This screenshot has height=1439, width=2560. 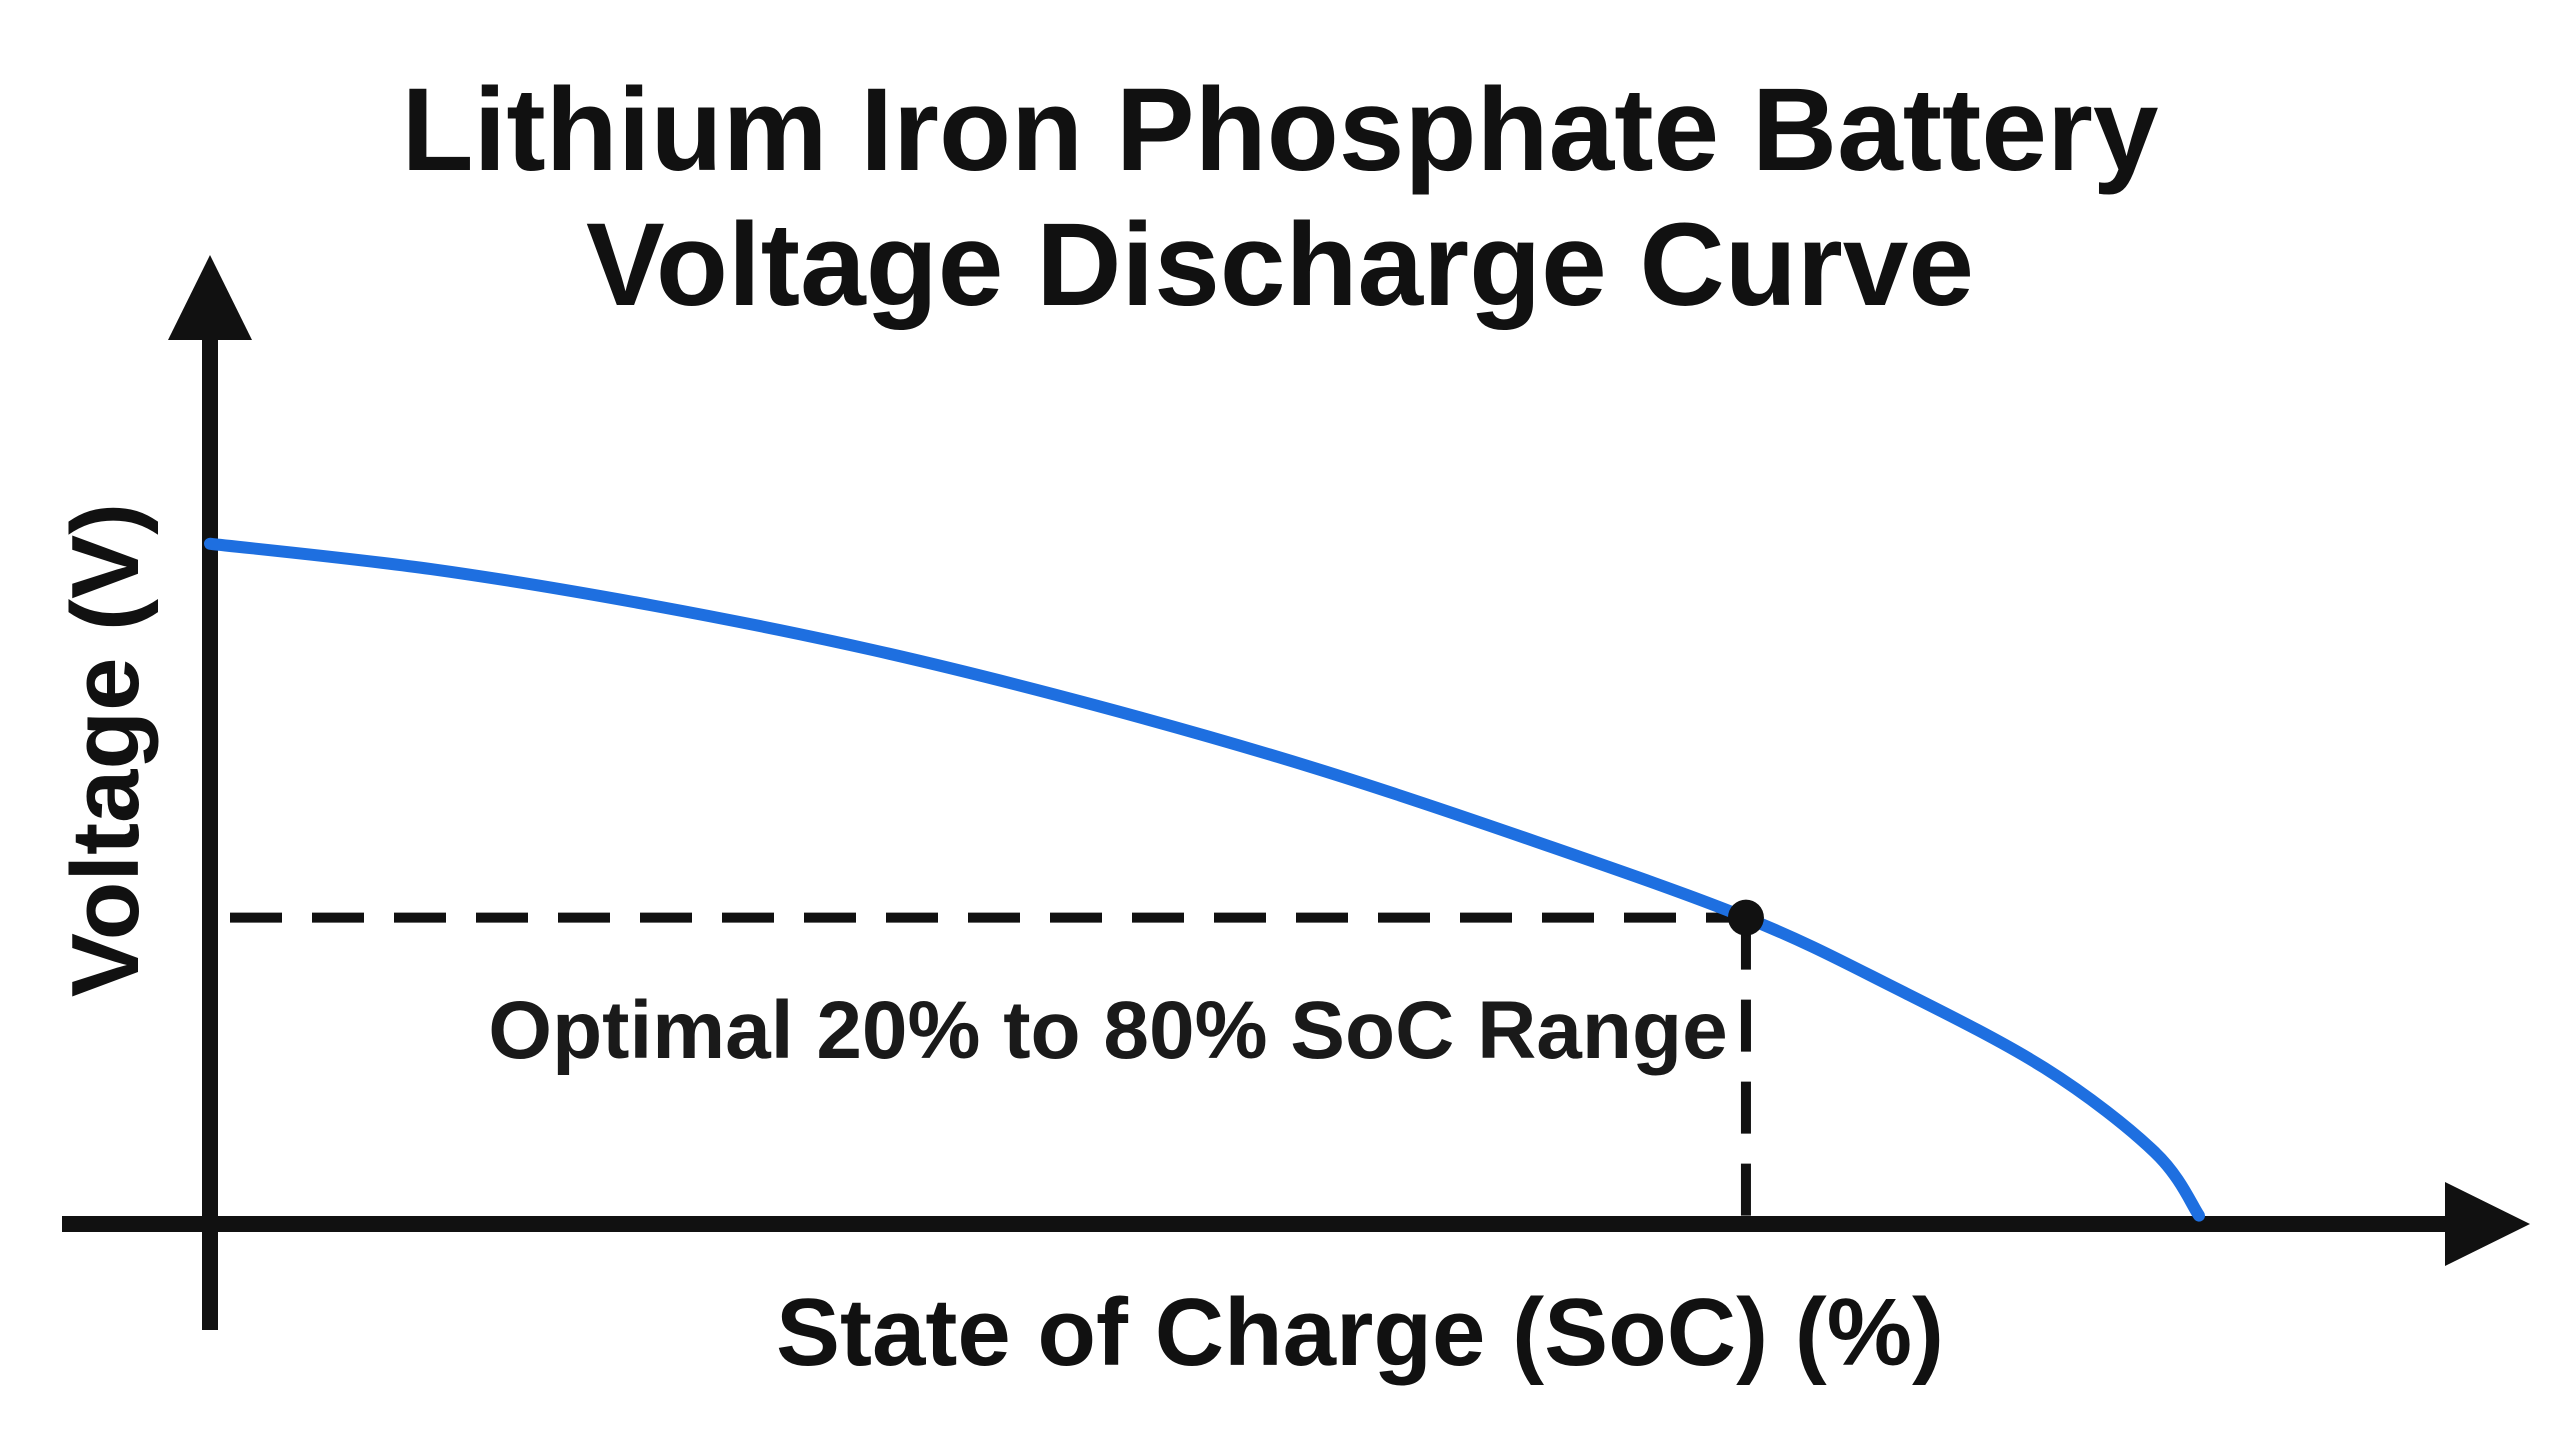 What do you see at coordinates (1280, 265) in the screenshot?
I see `chart-title-line-2: Voltage Discharge Curve` at bounding box center [1280, 265].